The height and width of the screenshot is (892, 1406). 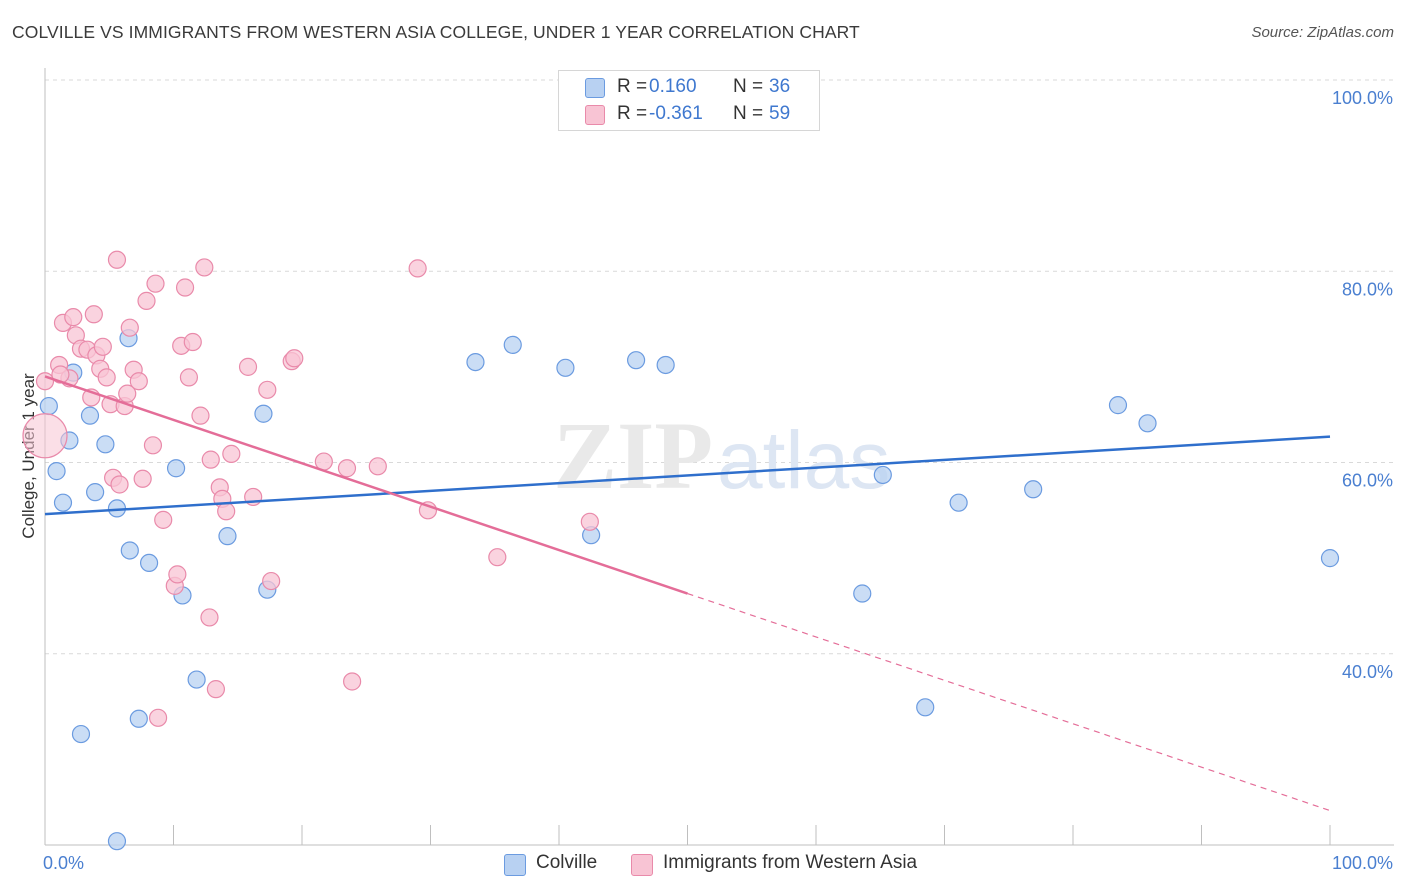 What do you see at coordinates (1367, 481) in the screenshot?
I see `y-tick-label: 60.0%` at bounding box center [1367, 481].